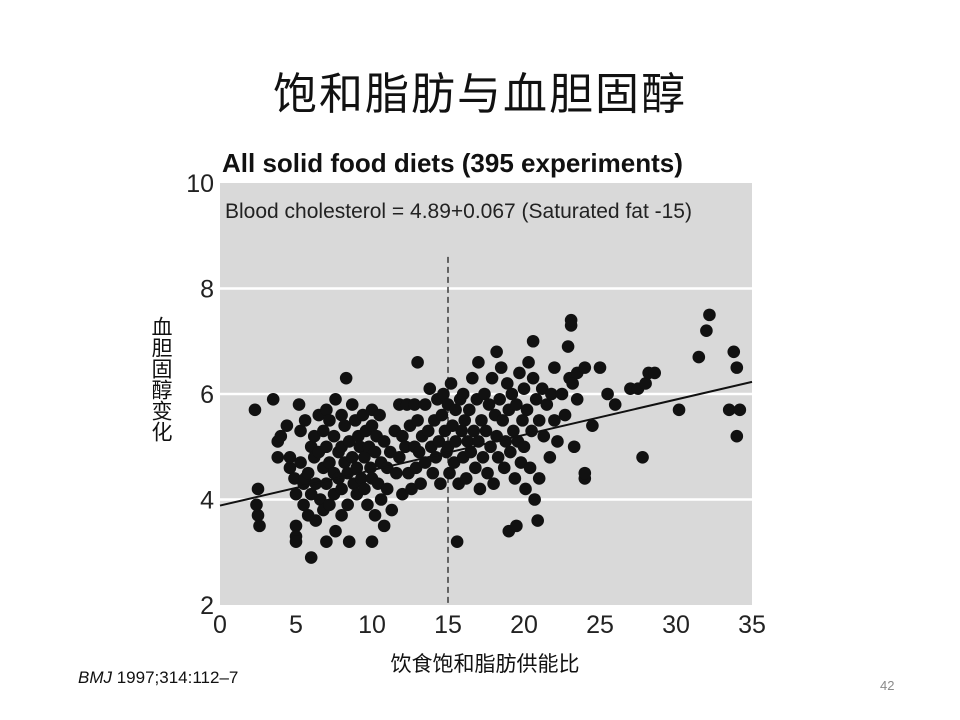  I want to click on y-tick-labels: 2 4 6 8 10, so click(200, 395).